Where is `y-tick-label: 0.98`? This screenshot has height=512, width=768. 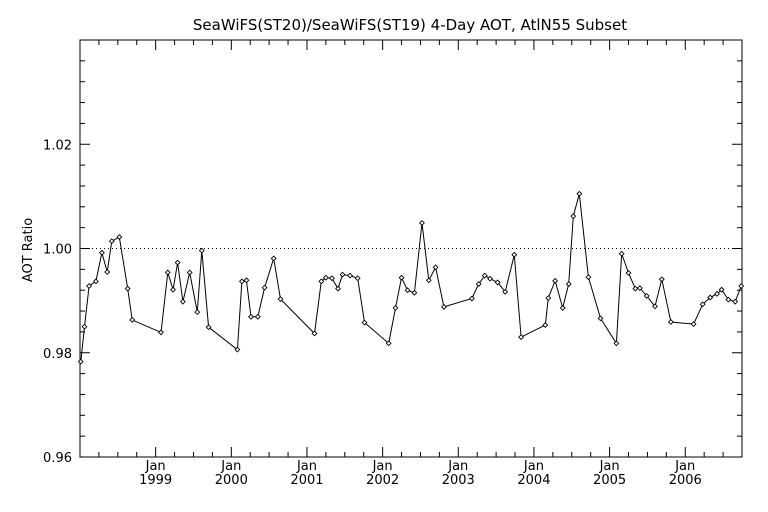
y-tick-label: 0.98 is located at coordinates (57, 354).